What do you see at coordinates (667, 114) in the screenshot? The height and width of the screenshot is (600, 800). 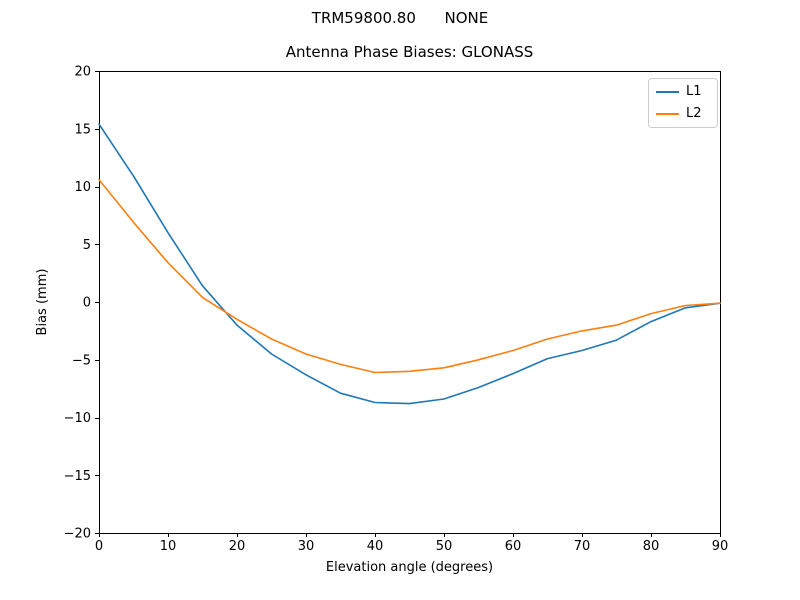 I see `l2-line-swatch` at bounding box center [667, 114].